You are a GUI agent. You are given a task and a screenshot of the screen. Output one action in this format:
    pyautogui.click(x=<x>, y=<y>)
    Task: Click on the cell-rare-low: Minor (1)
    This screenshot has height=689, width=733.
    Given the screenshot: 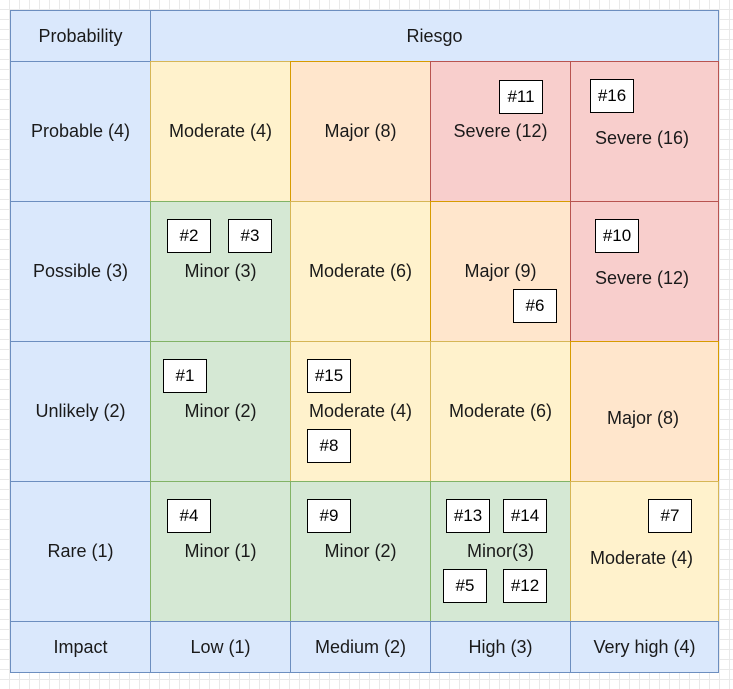 What is the action you would take?
    pyautogui.click(x=220, y=551)
    